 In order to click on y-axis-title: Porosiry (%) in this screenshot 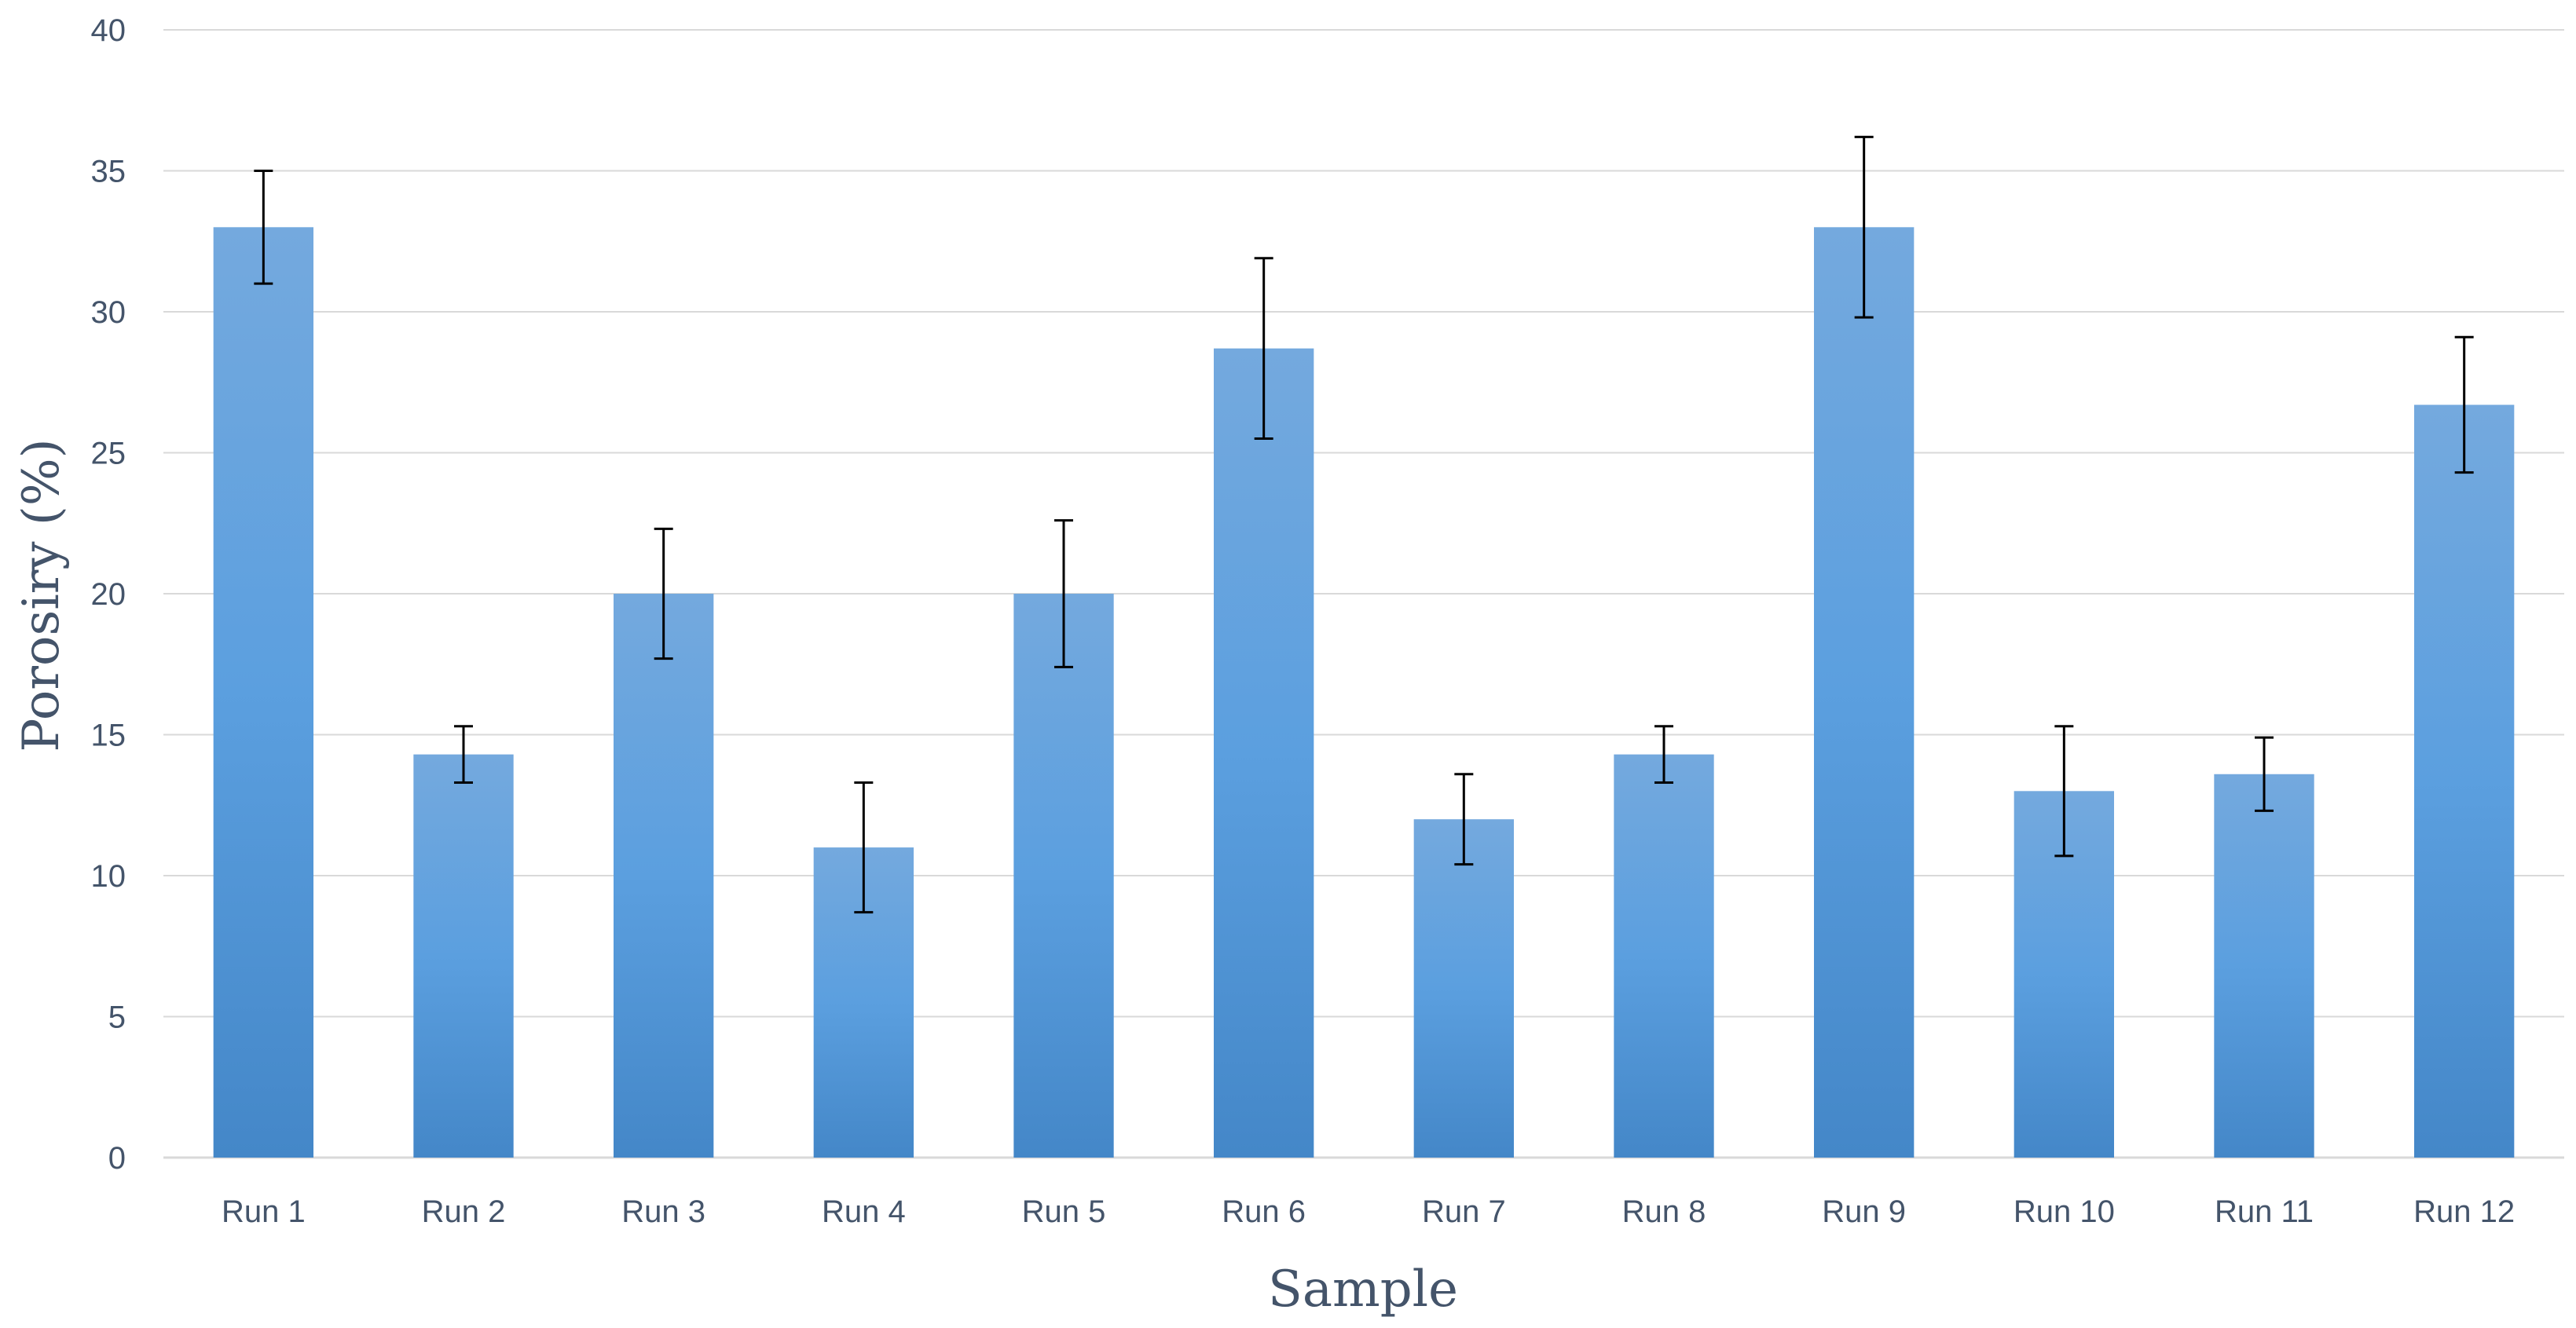, I will do `click(42, 595)`.